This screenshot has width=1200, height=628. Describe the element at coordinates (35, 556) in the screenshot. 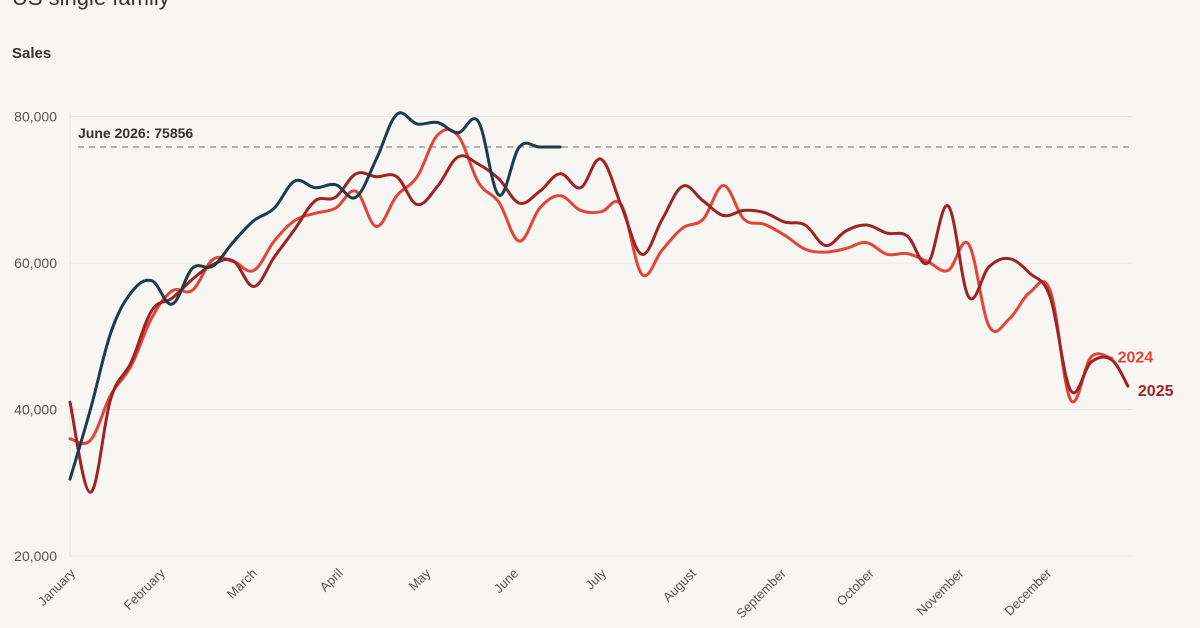

I see `y-tick-label: 20,000` at that location.